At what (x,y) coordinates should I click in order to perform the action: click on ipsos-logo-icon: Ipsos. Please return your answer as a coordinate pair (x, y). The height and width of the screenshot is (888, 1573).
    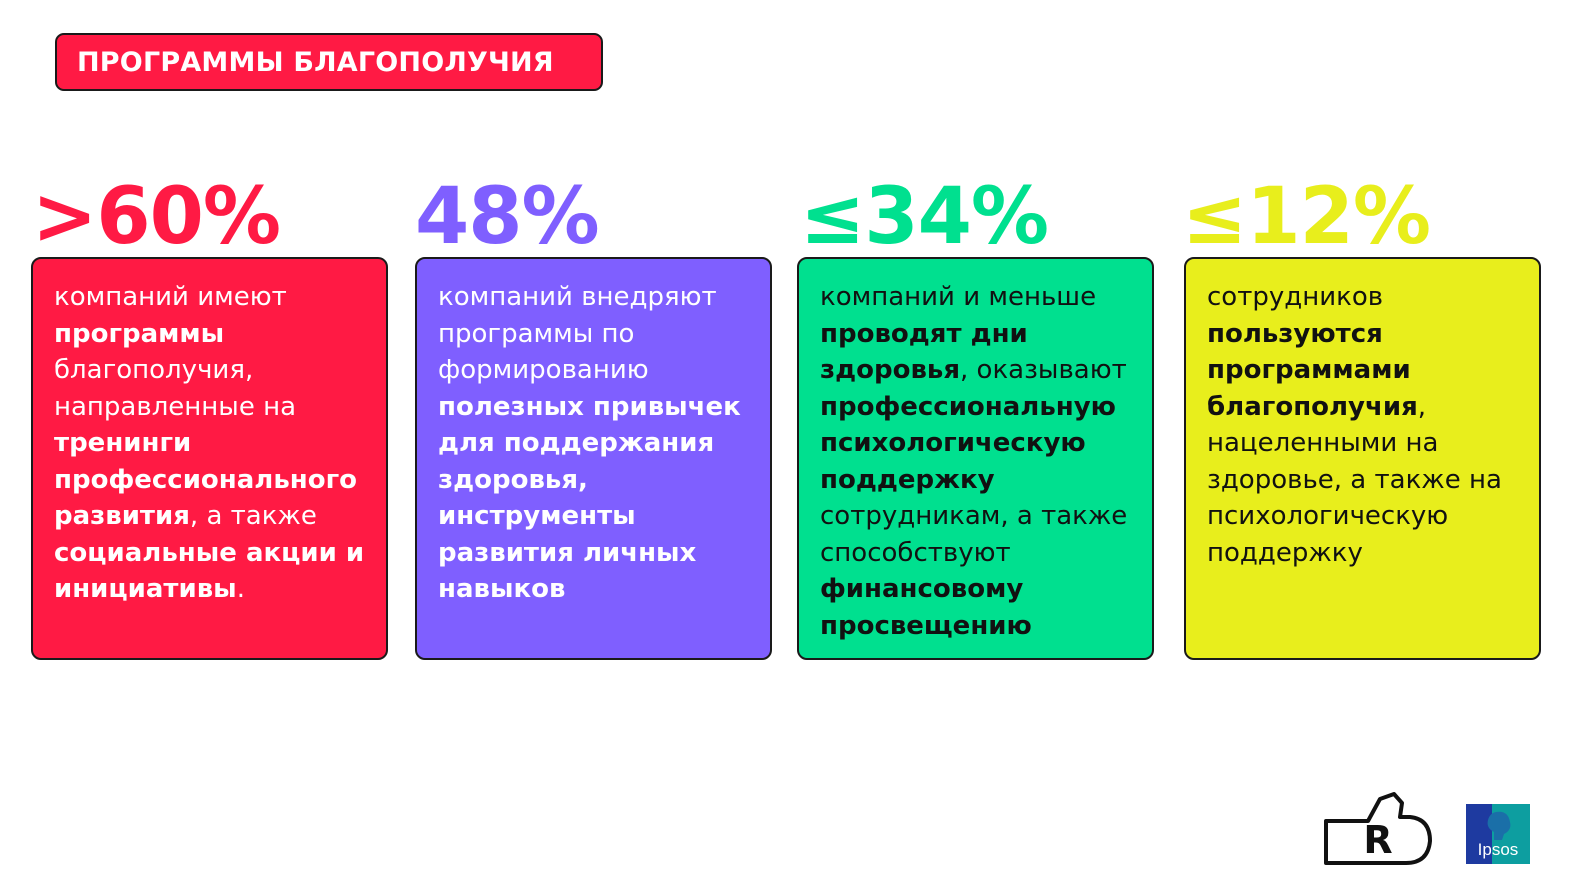
    Looking at the image, I should click on (1498, 834).